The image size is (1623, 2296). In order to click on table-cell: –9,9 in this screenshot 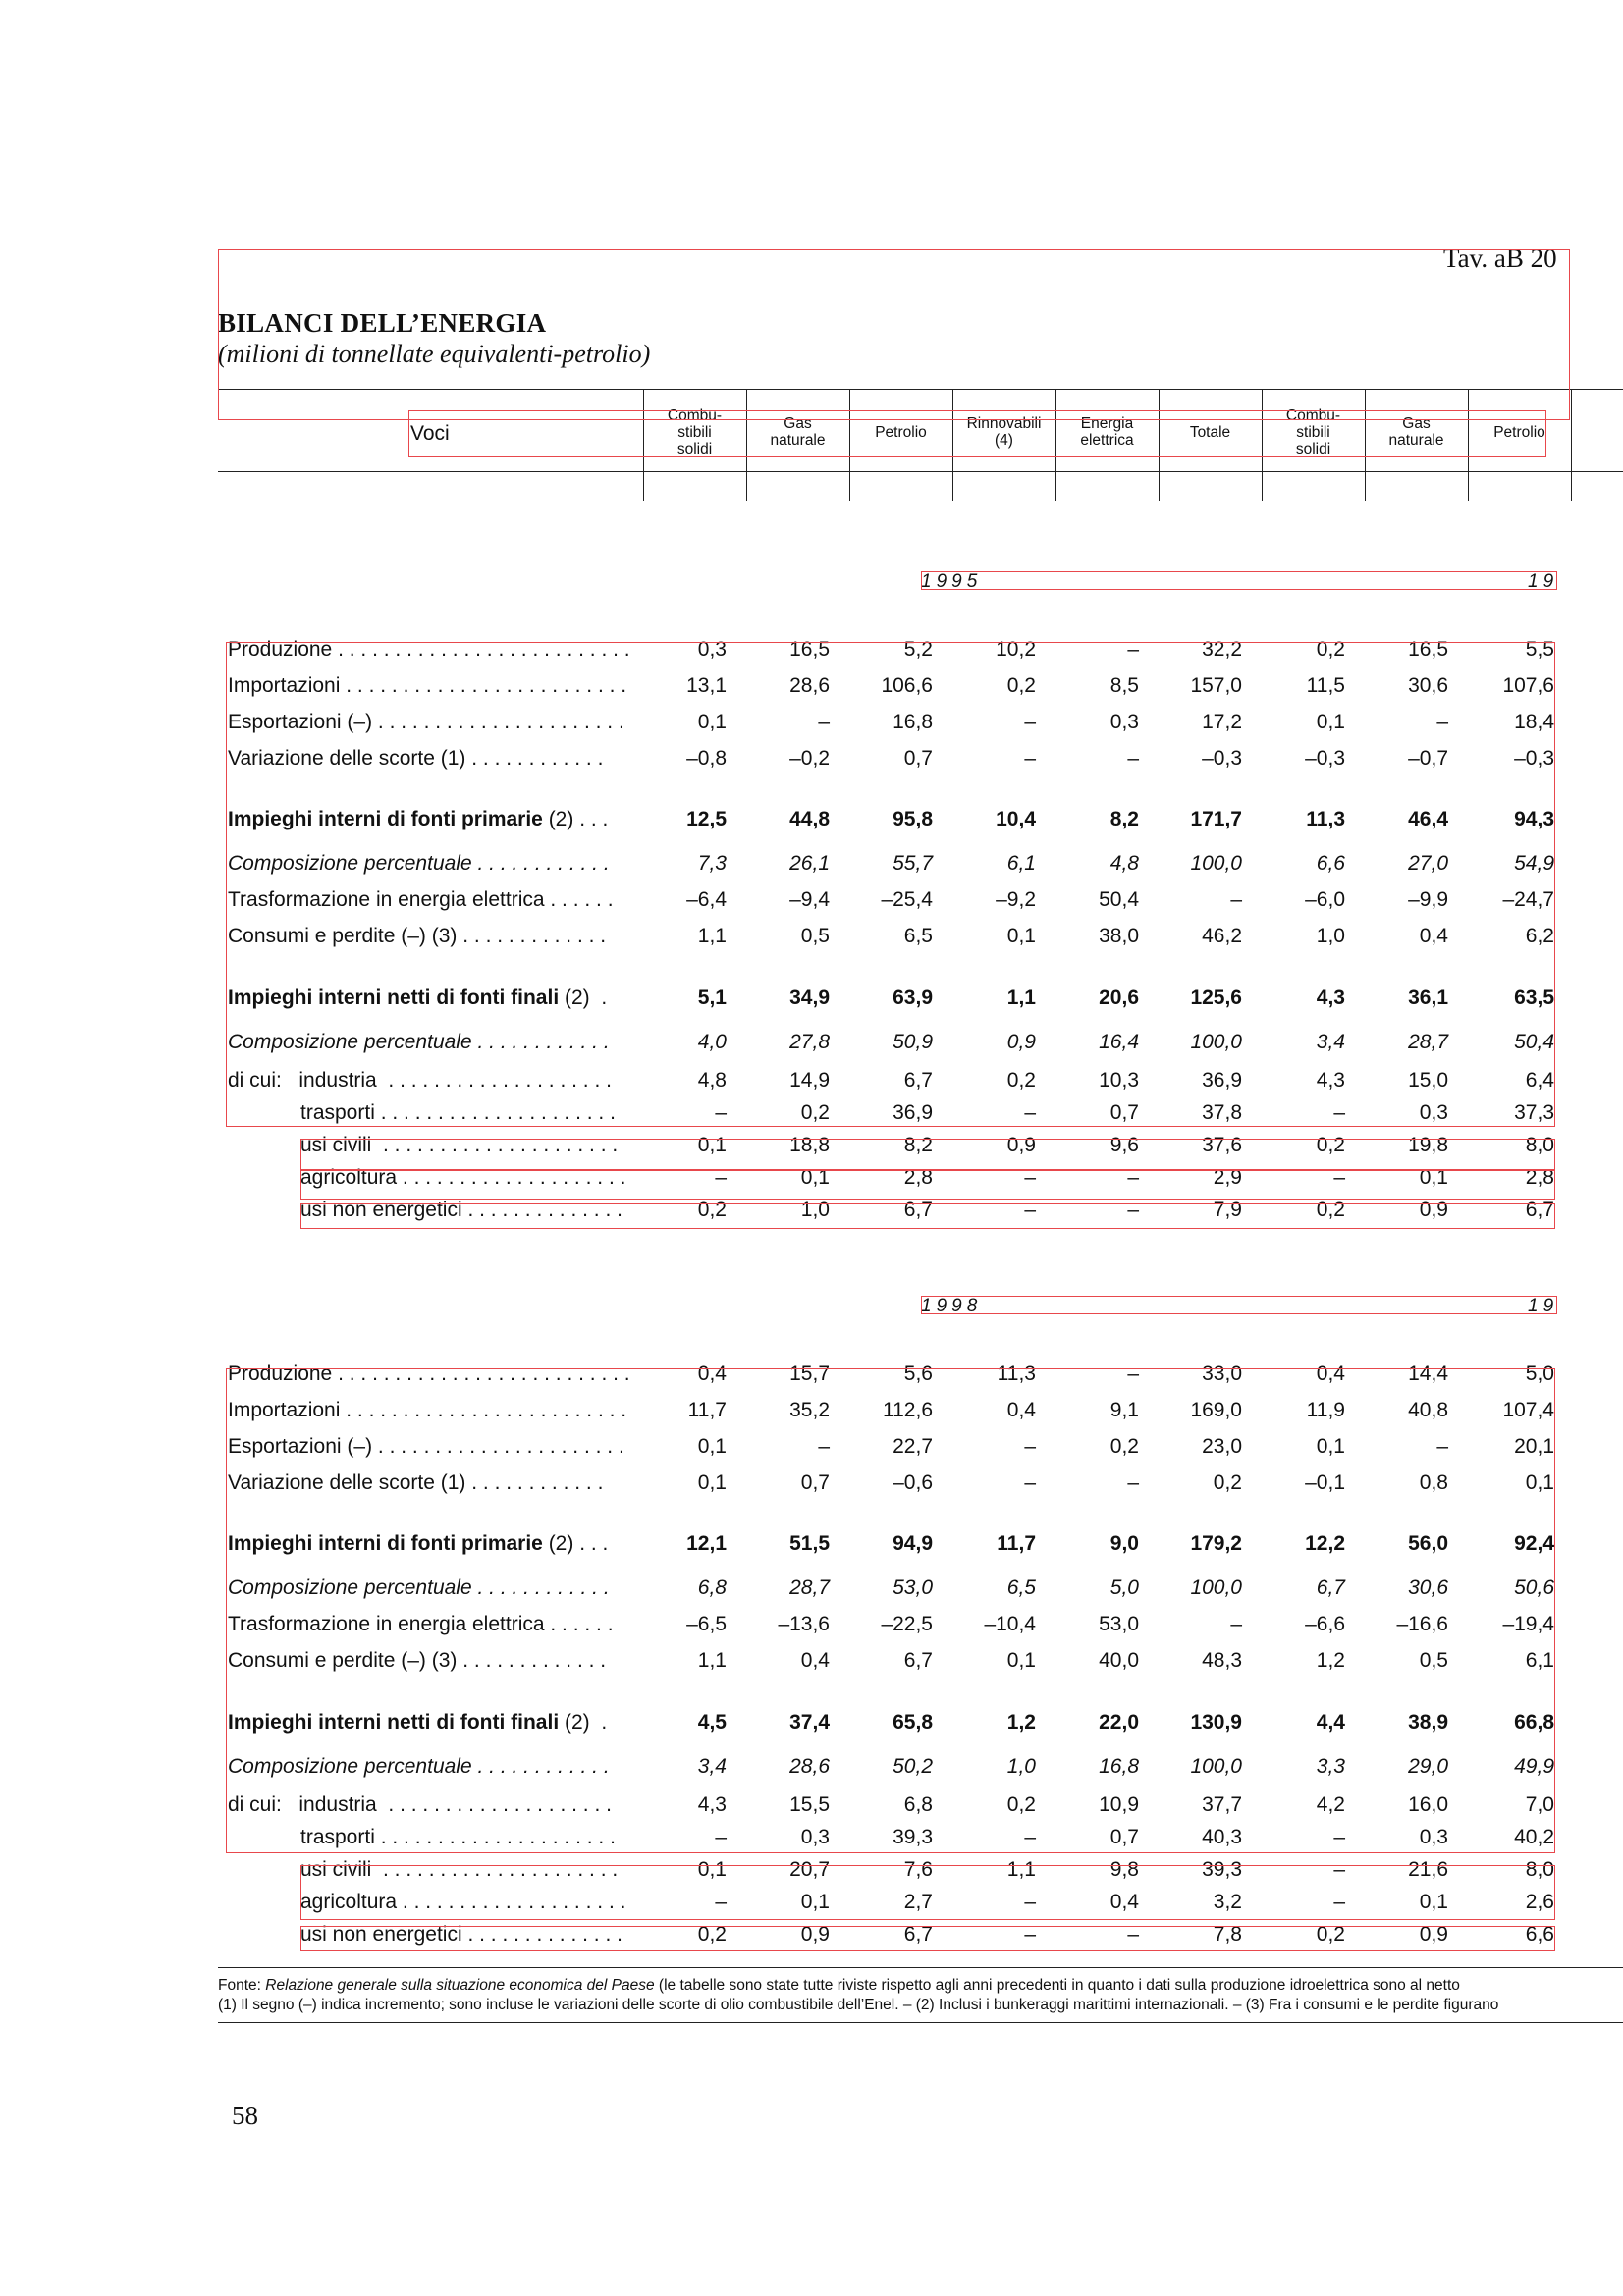, I will do `click(1428, 899)`.